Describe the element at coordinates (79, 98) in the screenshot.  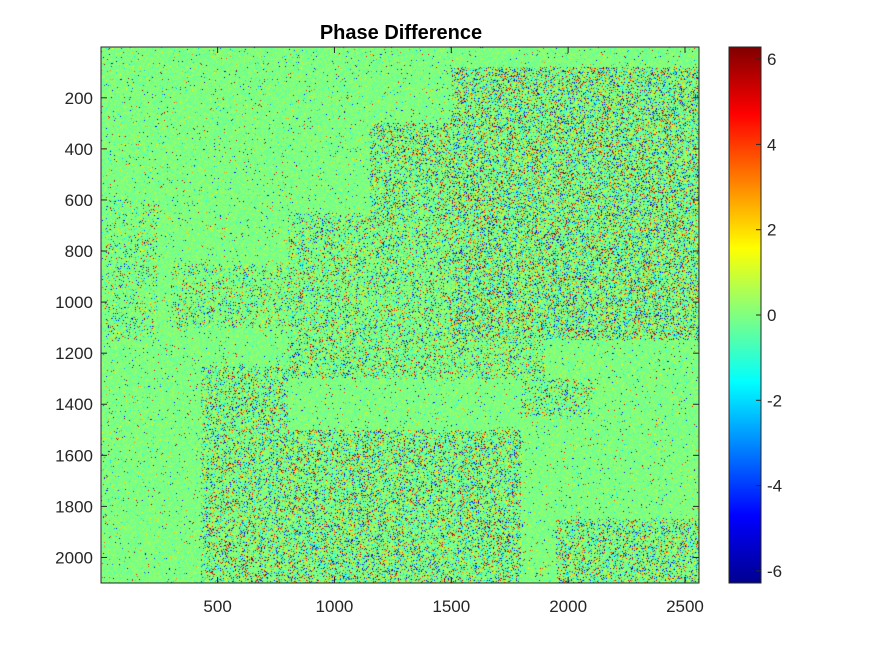
I see `y-tick-label: 200` at that location.